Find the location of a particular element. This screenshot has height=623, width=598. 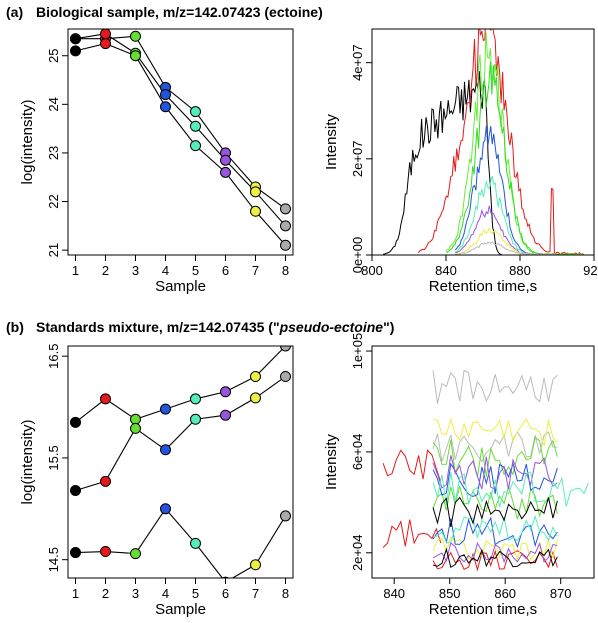

b-left-xtick-label-2: 3 is located at coordinates (135, 593).